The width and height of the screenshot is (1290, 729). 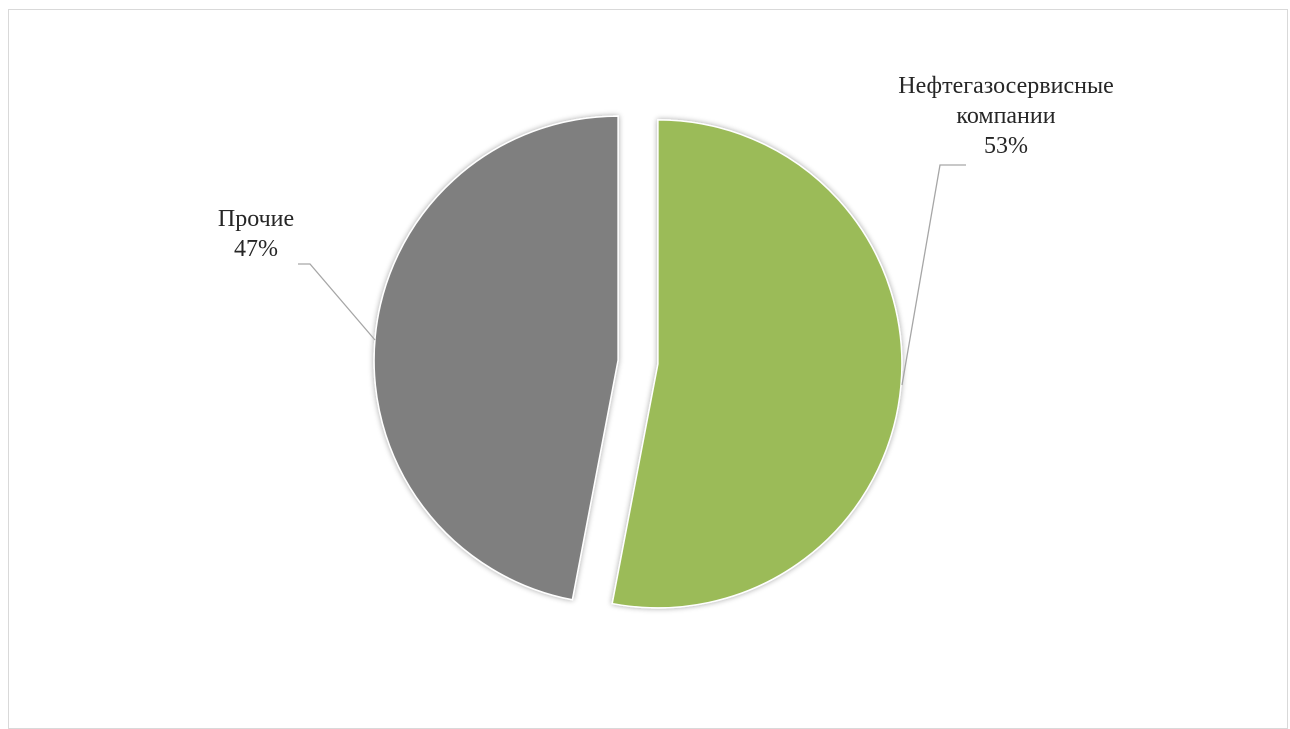 What do you see at coordinates (1005, 116) in the screenshot?
I see `data-label-name-0: компании` at bounding box center [1005, 116].